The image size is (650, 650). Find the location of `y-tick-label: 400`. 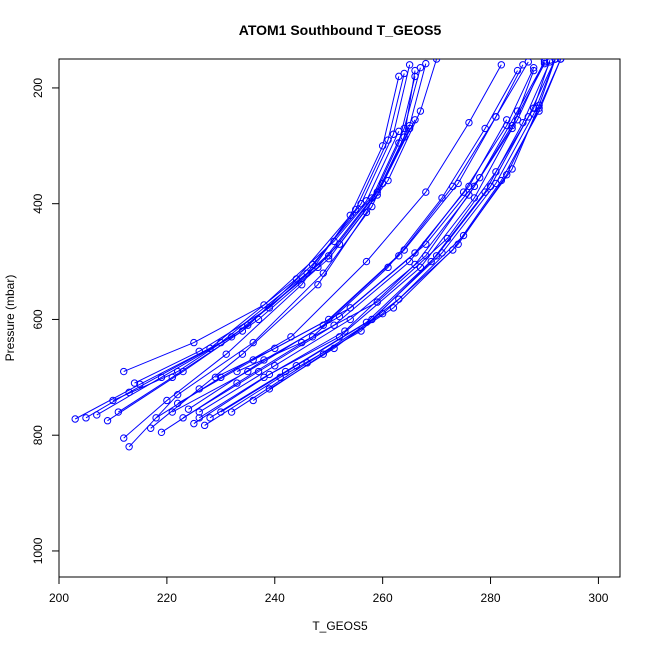

y-tick-label: 400 is located at coordinates (38, 203).